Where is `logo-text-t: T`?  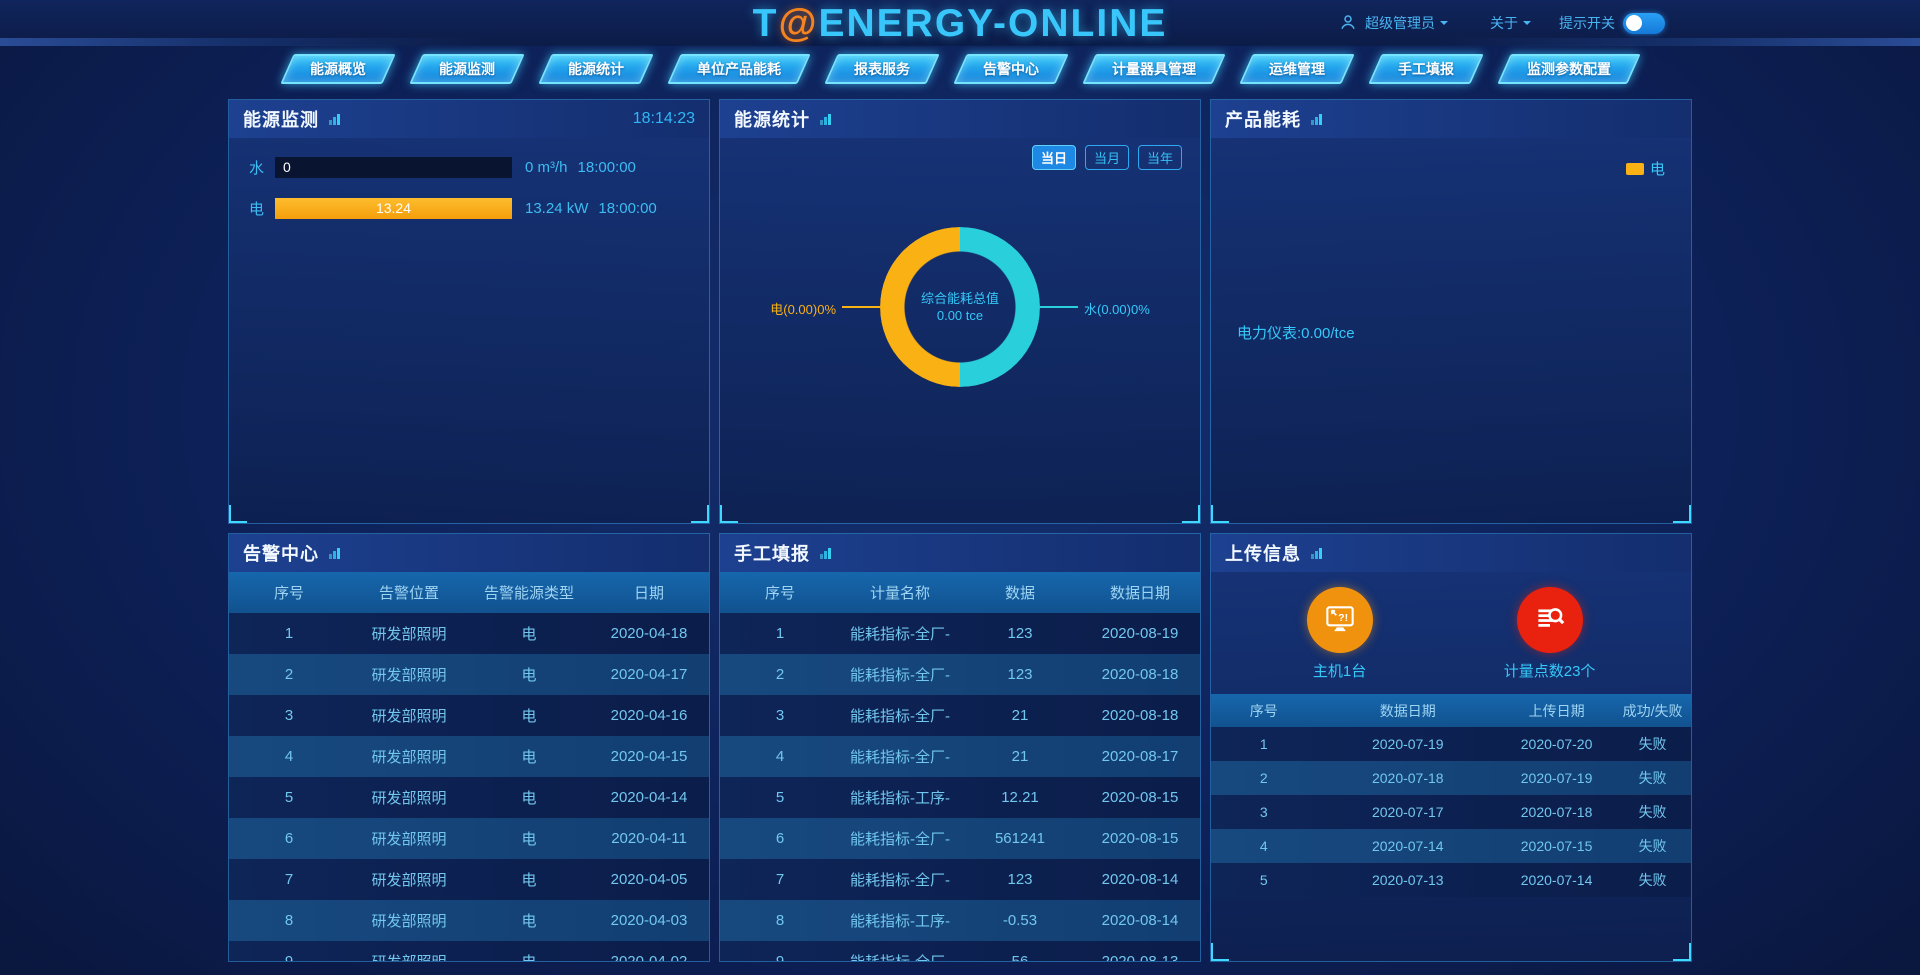 logo-text-t: T is located at coordinates (765, 23).